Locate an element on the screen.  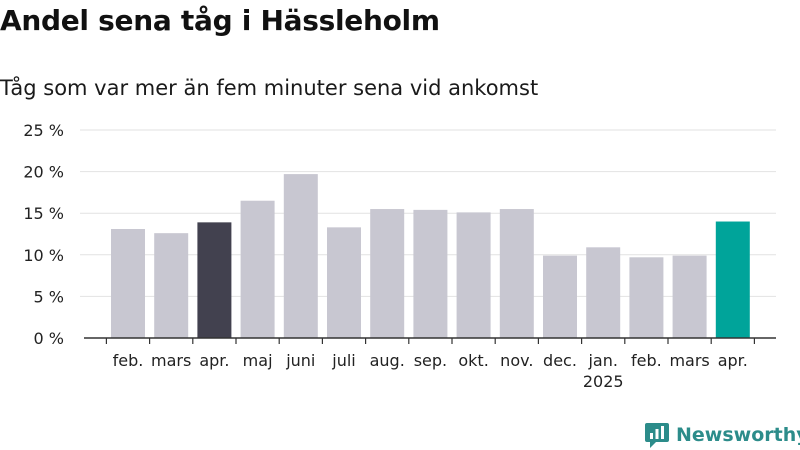
x-tick-label: sep. is located at coordinates (430, 360).